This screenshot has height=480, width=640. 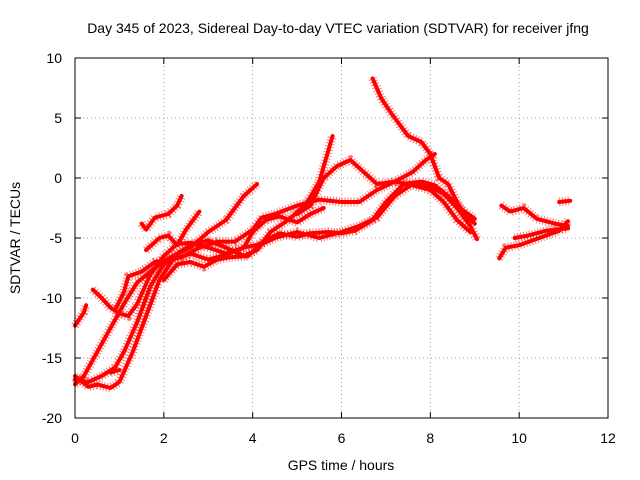 I want to click on series-line-s9, so click(x=173, y=230).